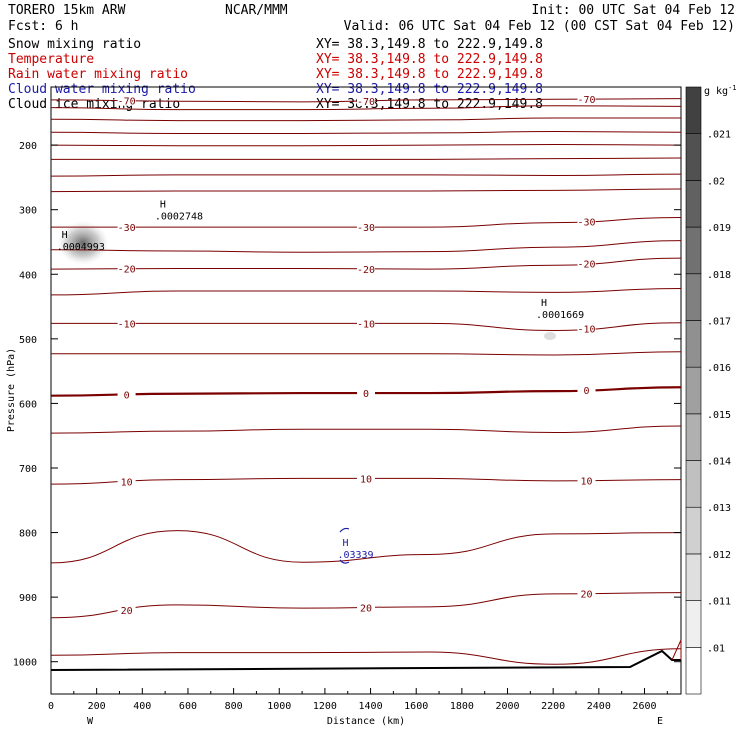  I want to click on colorbar-level: .017, so click(719, 321).